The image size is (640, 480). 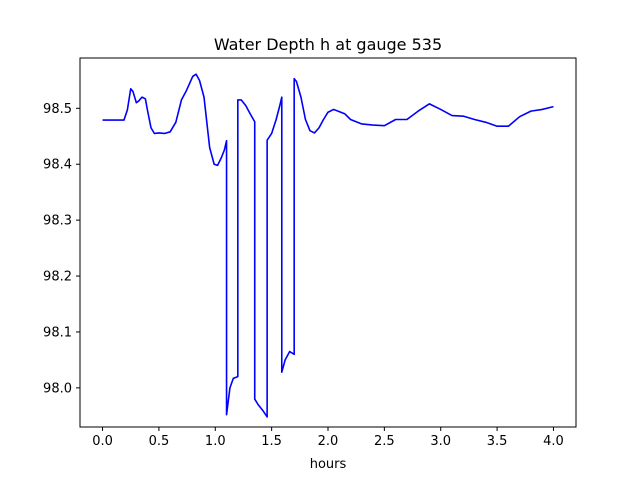 What do you see at coordinates (497, 441) in the screenshot?
I see `x-tick-label: 3.5` at bounding box center [497, 441].